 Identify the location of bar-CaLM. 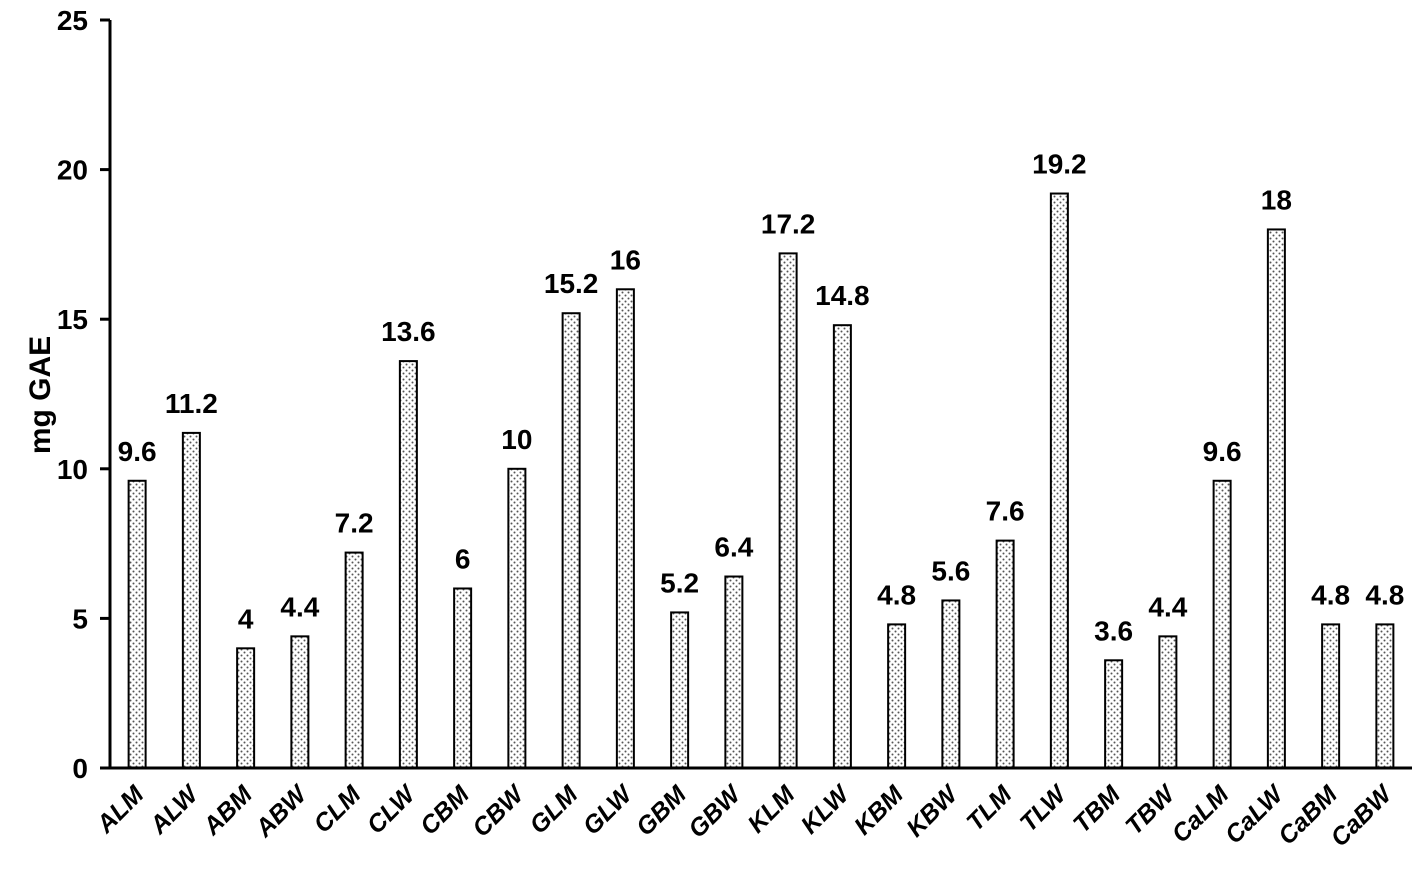
(1222, 624).